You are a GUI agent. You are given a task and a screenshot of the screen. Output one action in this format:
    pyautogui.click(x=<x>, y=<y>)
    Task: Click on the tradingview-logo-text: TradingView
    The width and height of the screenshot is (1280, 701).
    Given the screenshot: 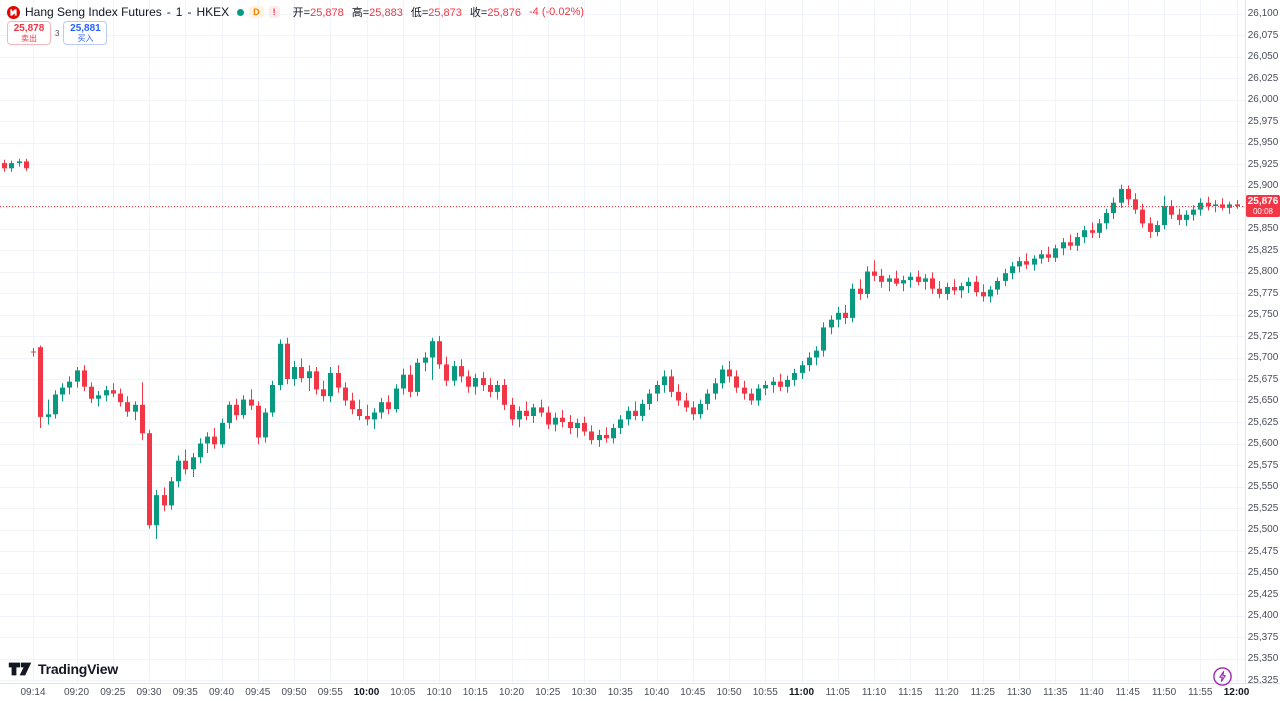 What is the action you would take?
    pyautogui.click(x=78, y=669)
    